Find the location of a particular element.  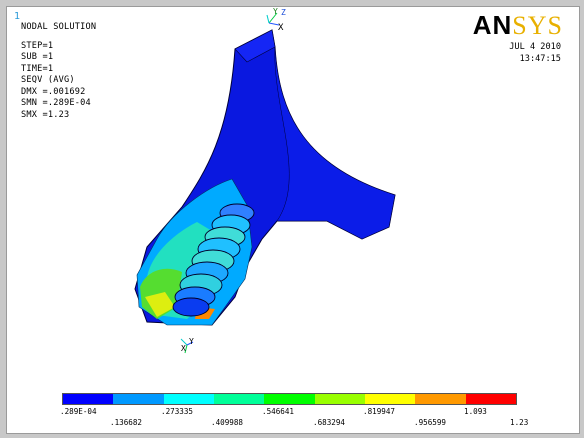

bottom-triad is located at coordinates (187, 346).